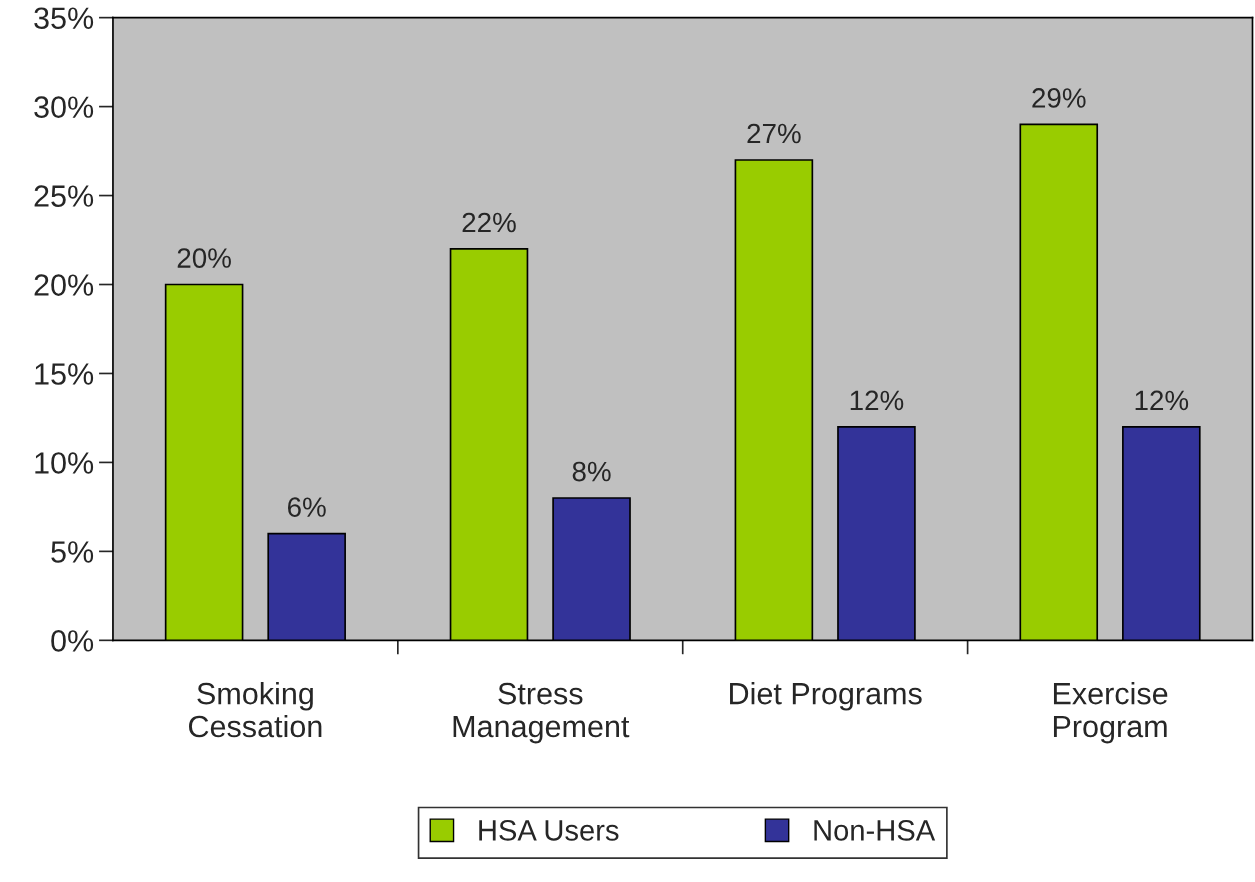  Describe the element at coordinates (72, 641) in the screenshot. I see `y-tick-label: 0%` at that location.